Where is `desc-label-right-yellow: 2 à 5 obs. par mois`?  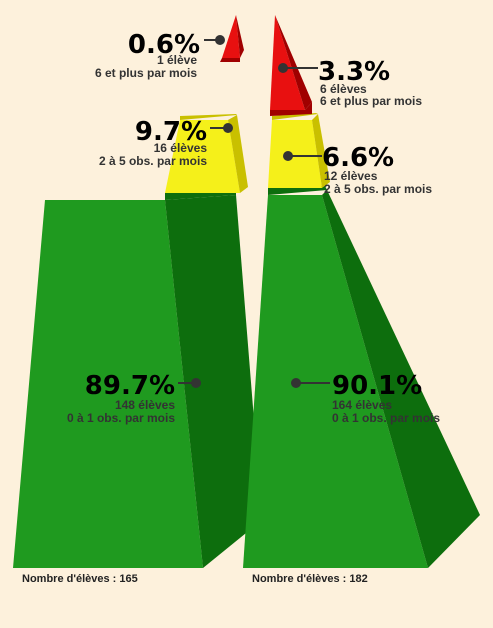 desc-label-right-yellow: 2 à 5 obs. par mois is located at coordinates (378, 189).